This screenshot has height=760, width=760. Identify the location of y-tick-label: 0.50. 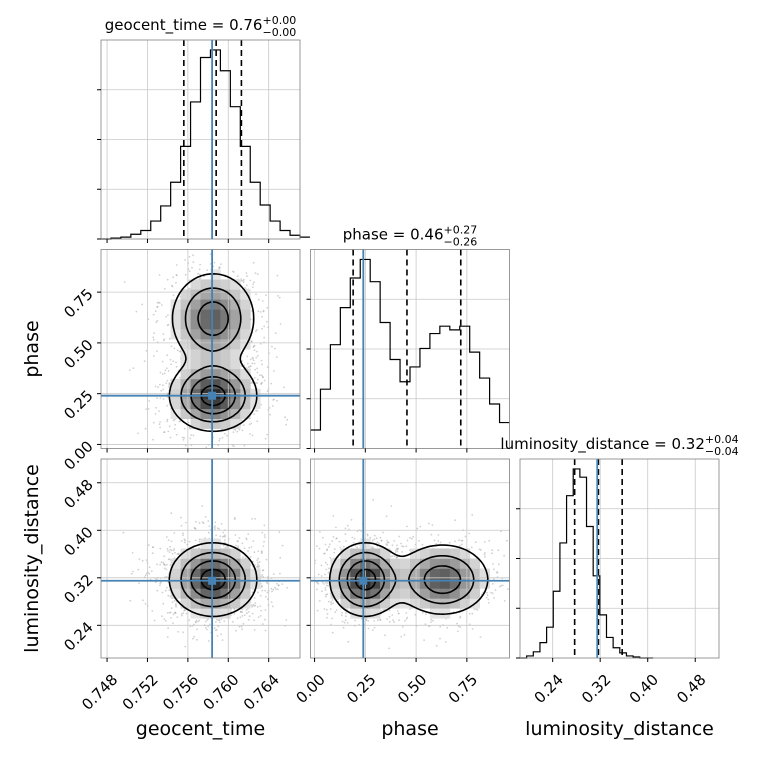
(78, 354).